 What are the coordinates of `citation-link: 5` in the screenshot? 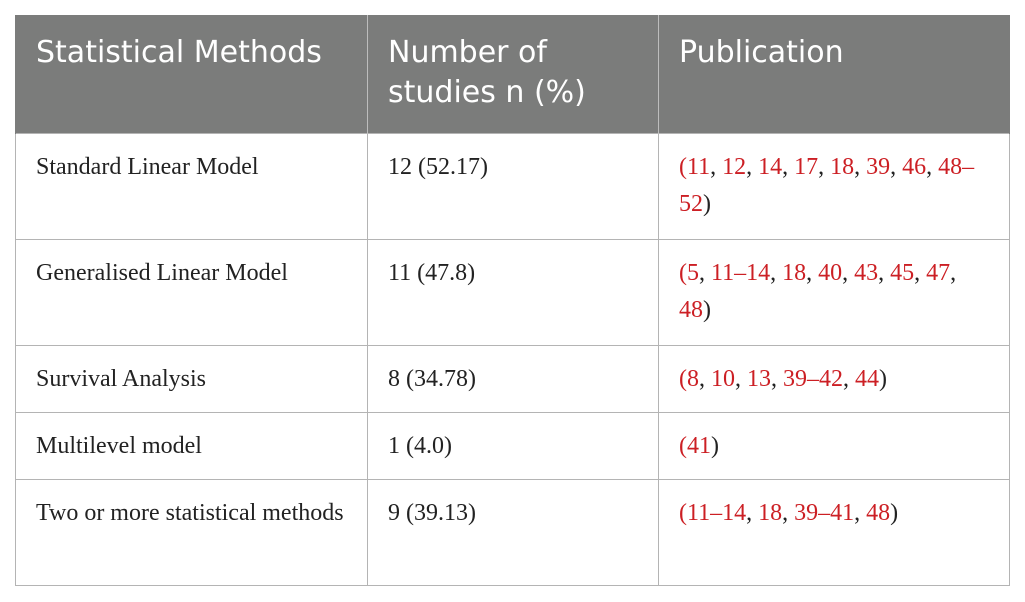 It's located at (693, 273).